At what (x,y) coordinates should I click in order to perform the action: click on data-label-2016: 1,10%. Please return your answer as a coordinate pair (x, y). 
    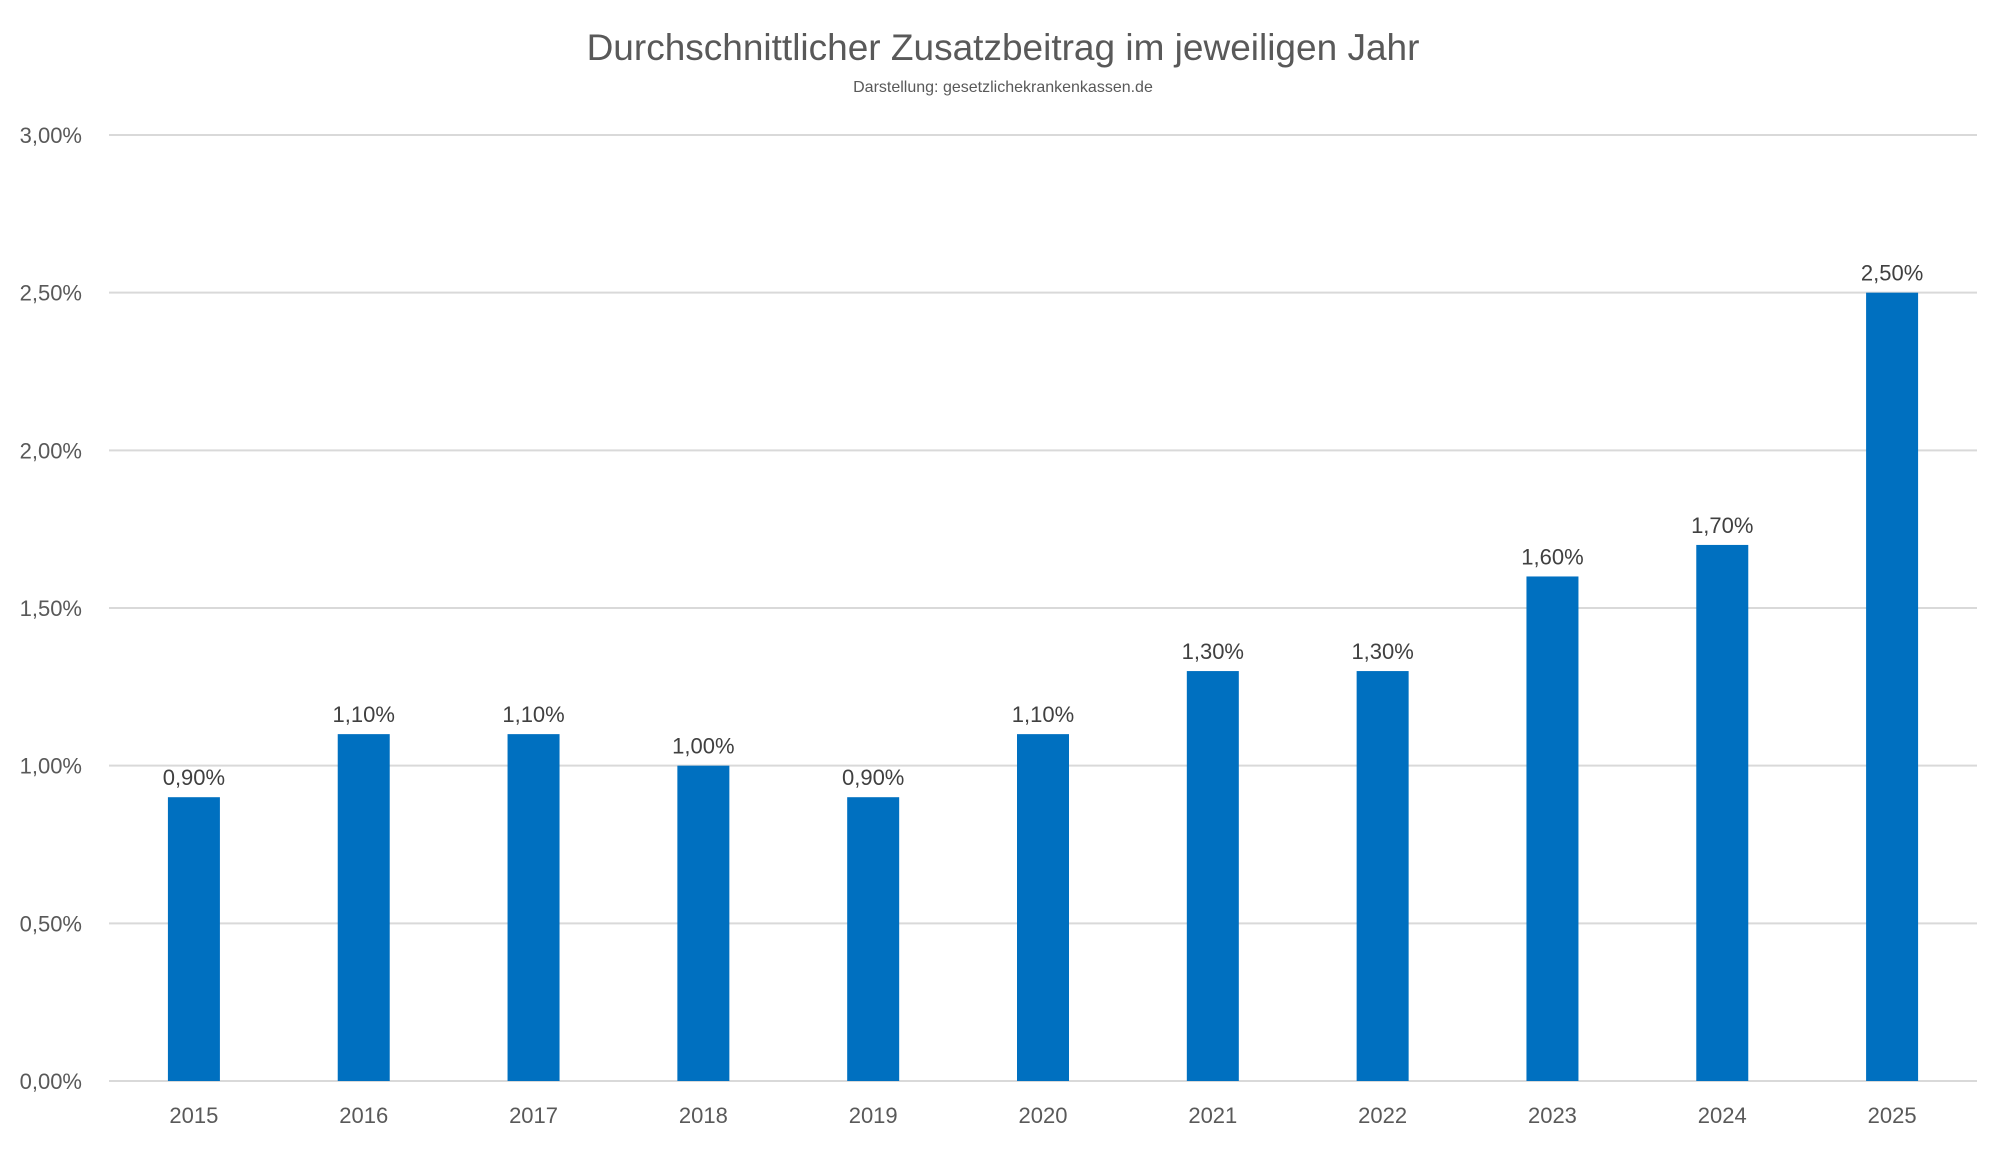
    Looking at the image, I should click on (364, 714).